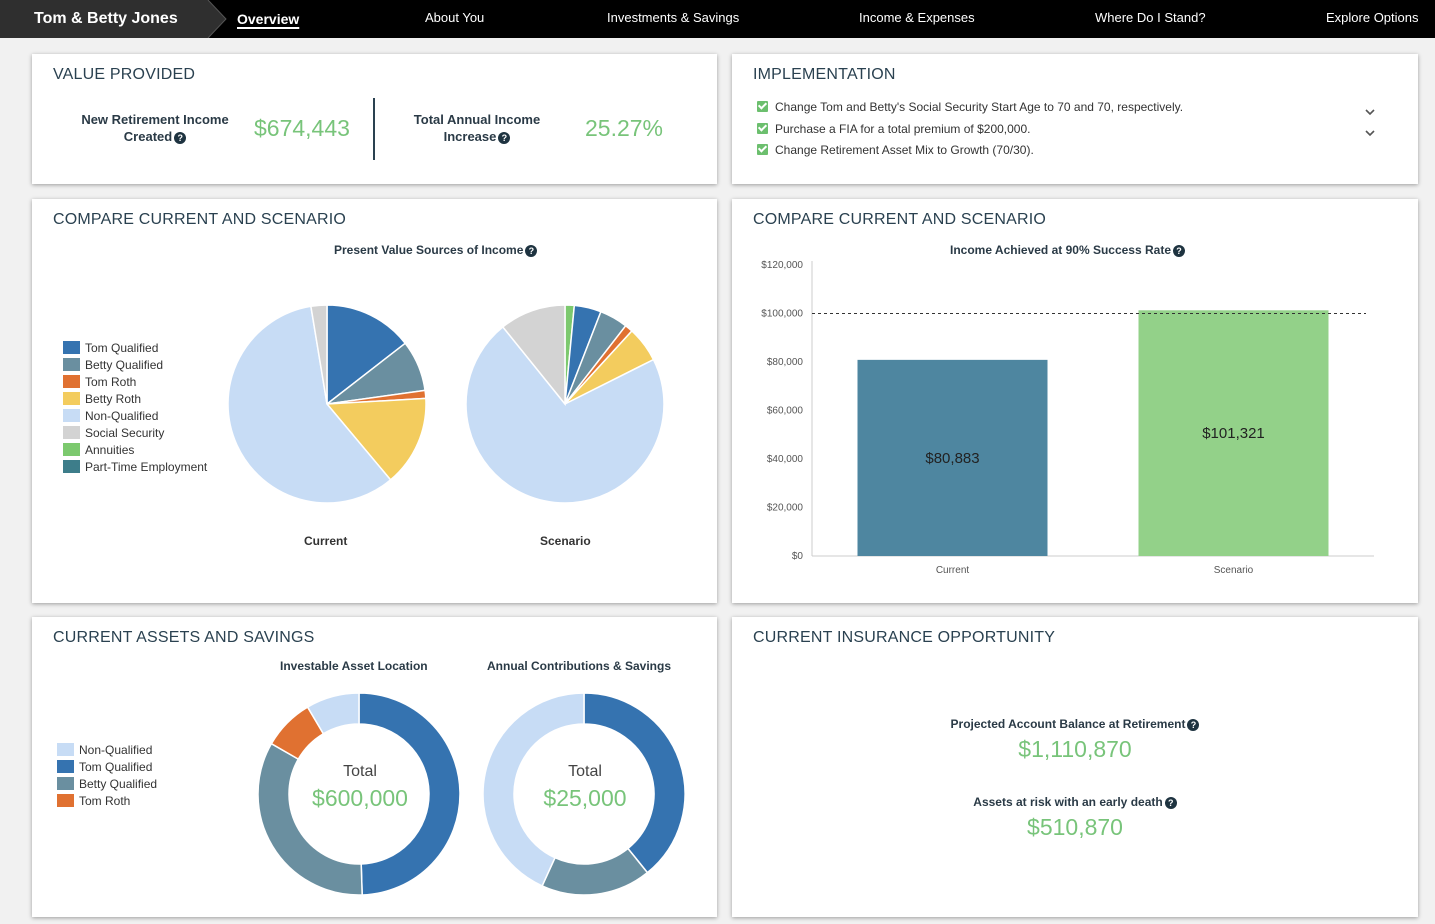 This screenshot has width=1435, height=924. What do you see at coordinates (106, 18) in the screenshot?
I see `client-name: Tom & Betty Jones` at bounding box center [106, 18].